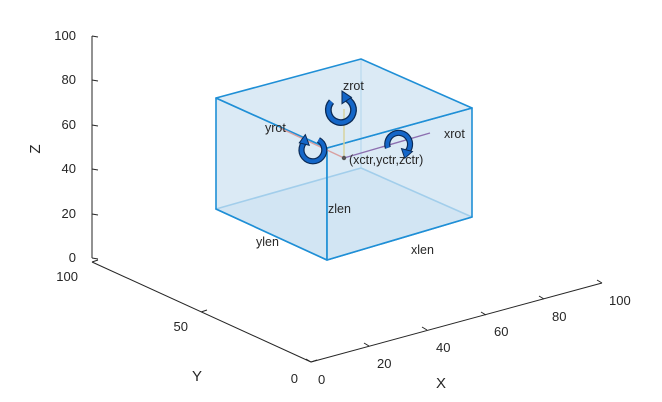 This screenshot has width=662, height=402. I want to click on x-axis-line, so click(456, 322).